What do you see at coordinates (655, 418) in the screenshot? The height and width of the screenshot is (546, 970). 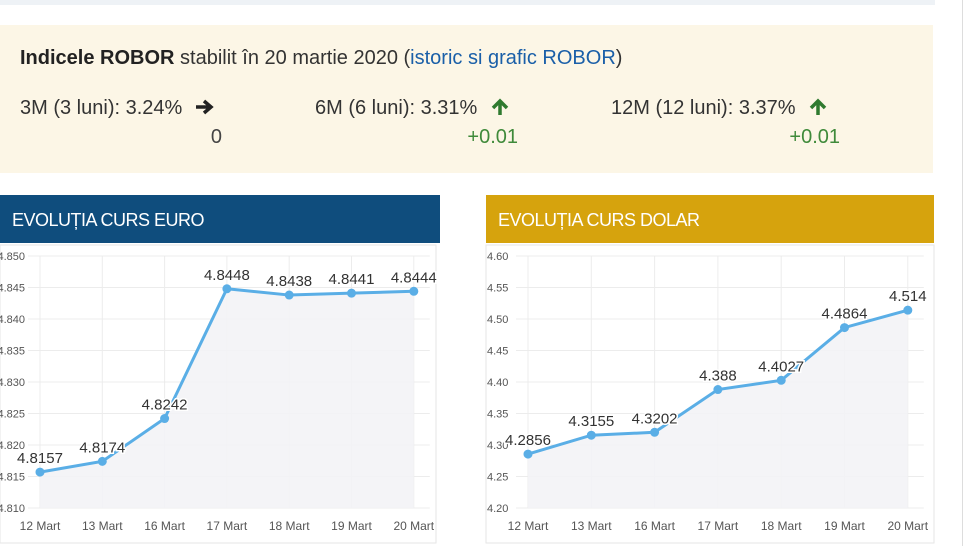 I see `value-label: 4.3202` at bounding box center [655, 418].